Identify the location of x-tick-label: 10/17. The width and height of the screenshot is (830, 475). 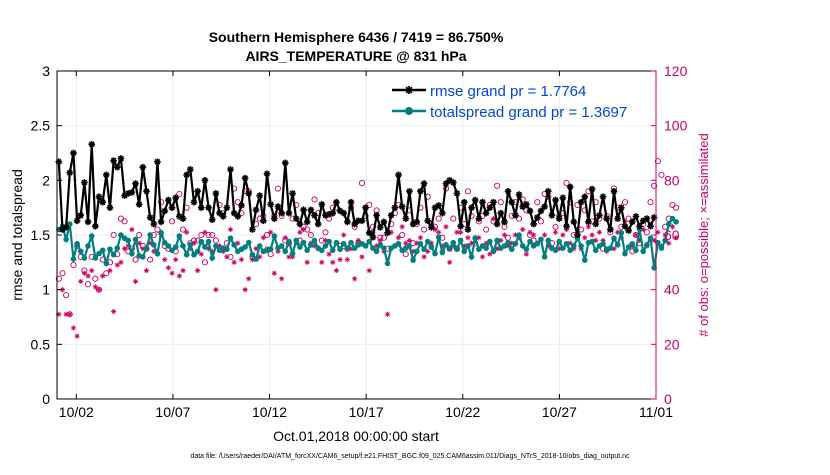
(366, 412).